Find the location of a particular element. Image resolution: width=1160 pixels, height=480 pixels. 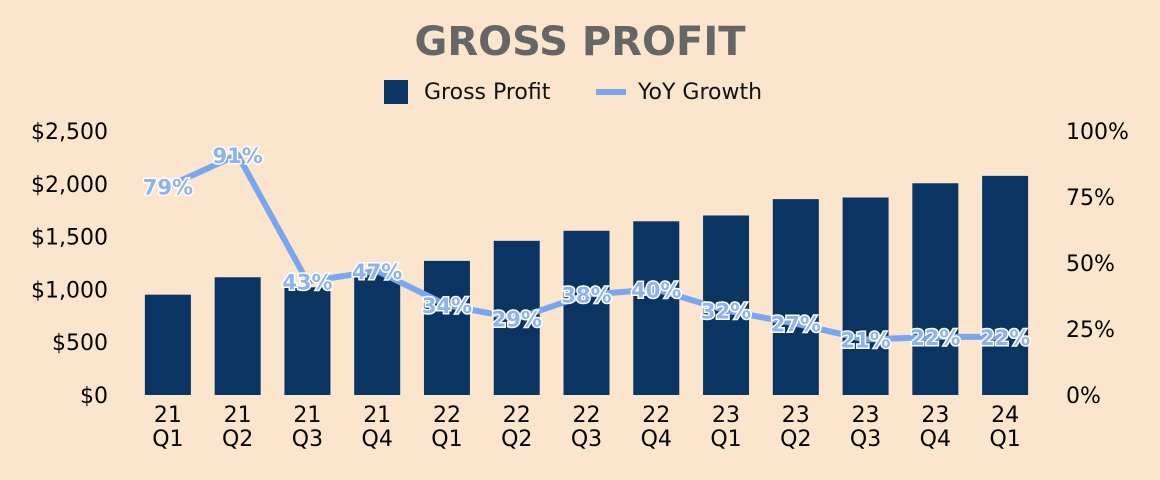

category-label: 22 Q1 is located at coordinates (446, 427).